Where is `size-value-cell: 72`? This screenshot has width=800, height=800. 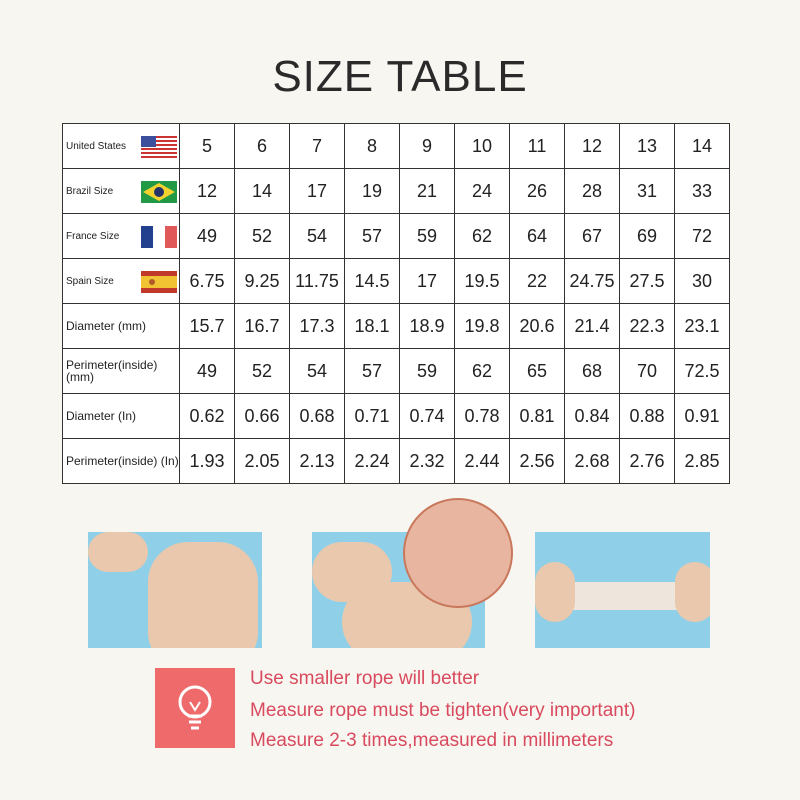 size-value-cell: 72 is located at coordinates (702, 236).